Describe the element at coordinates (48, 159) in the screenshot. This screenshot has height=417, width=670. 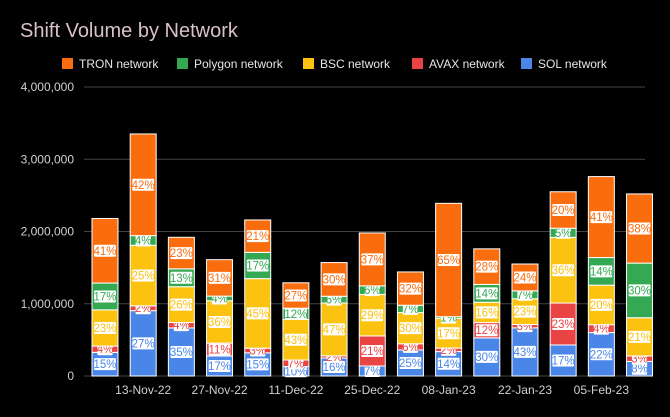
I see `y-tick-label: 3,000,000` at that location.